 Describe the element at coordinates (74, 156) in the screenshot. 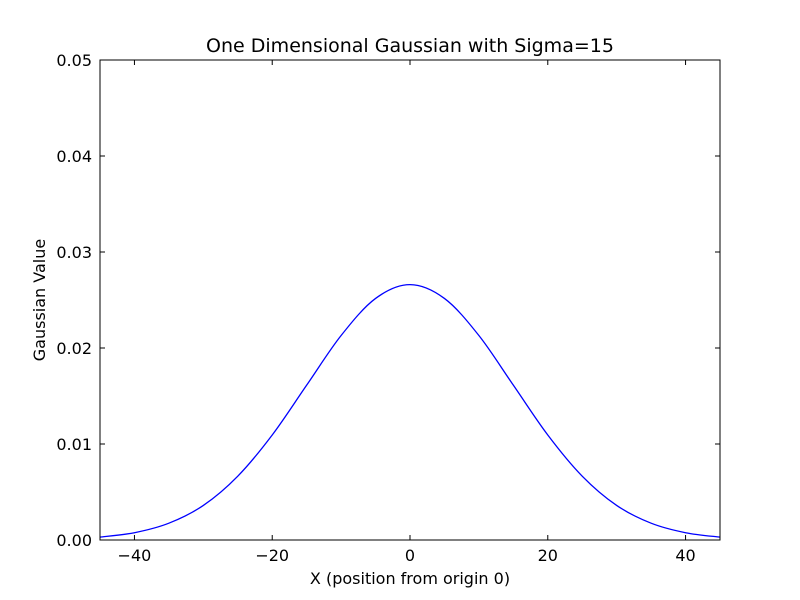

I see `y-tick-label: 0.04` at that location.